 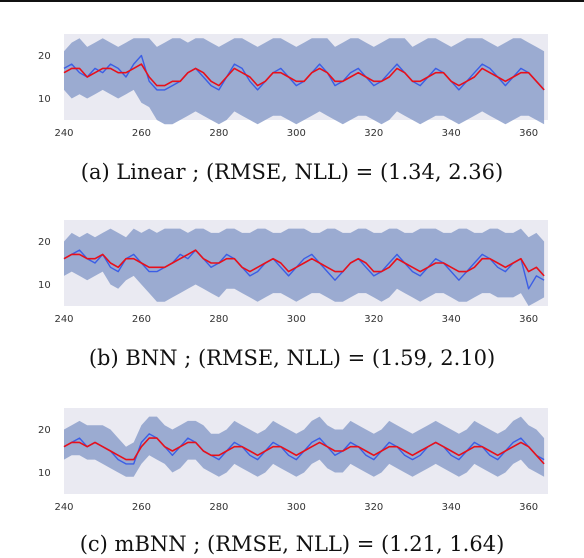 I want to click on x-tick-label-c: 300, so click(x=296, y=507).